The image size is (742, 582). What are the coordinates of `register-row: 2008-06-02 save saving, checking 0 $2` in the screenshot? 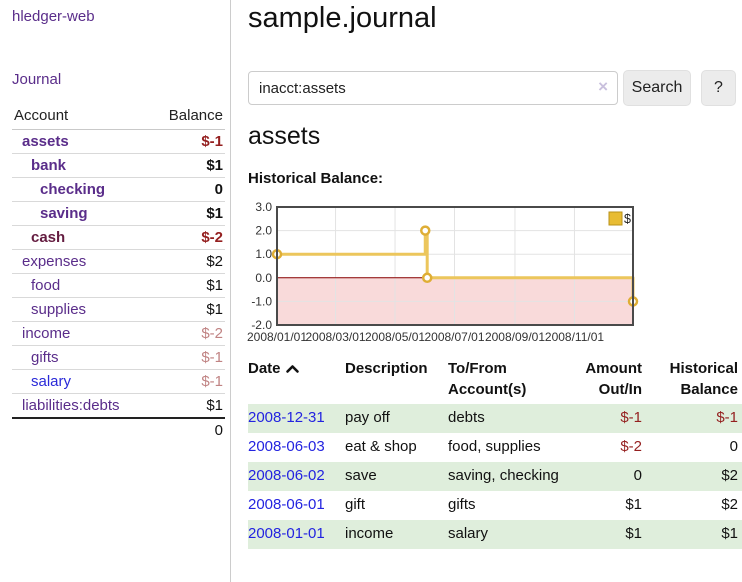 It's located at (495, 476).